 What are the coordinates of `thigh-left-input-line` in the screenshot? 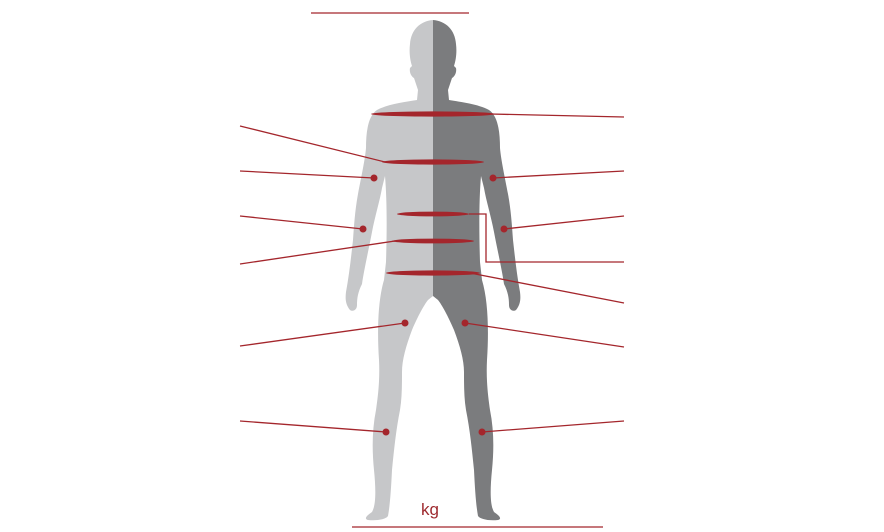 It's located at (322, 334).